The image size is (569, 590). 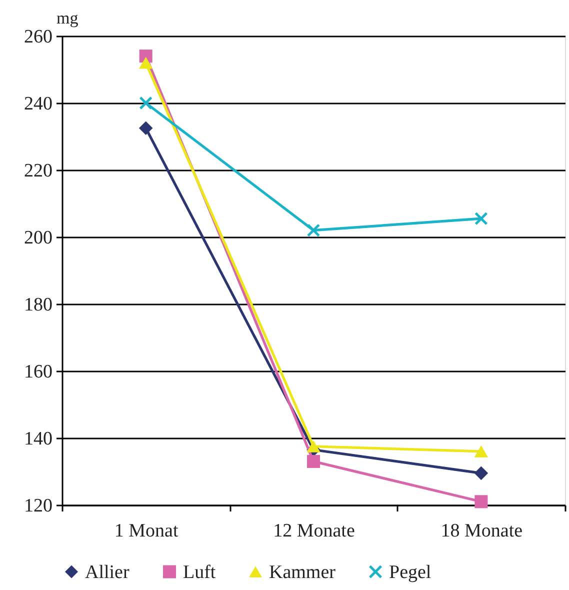 What do you see at coordinates (302, 572) in the screenshot?
I see `legend-label: Kammer` at bounding box center [302, 572].